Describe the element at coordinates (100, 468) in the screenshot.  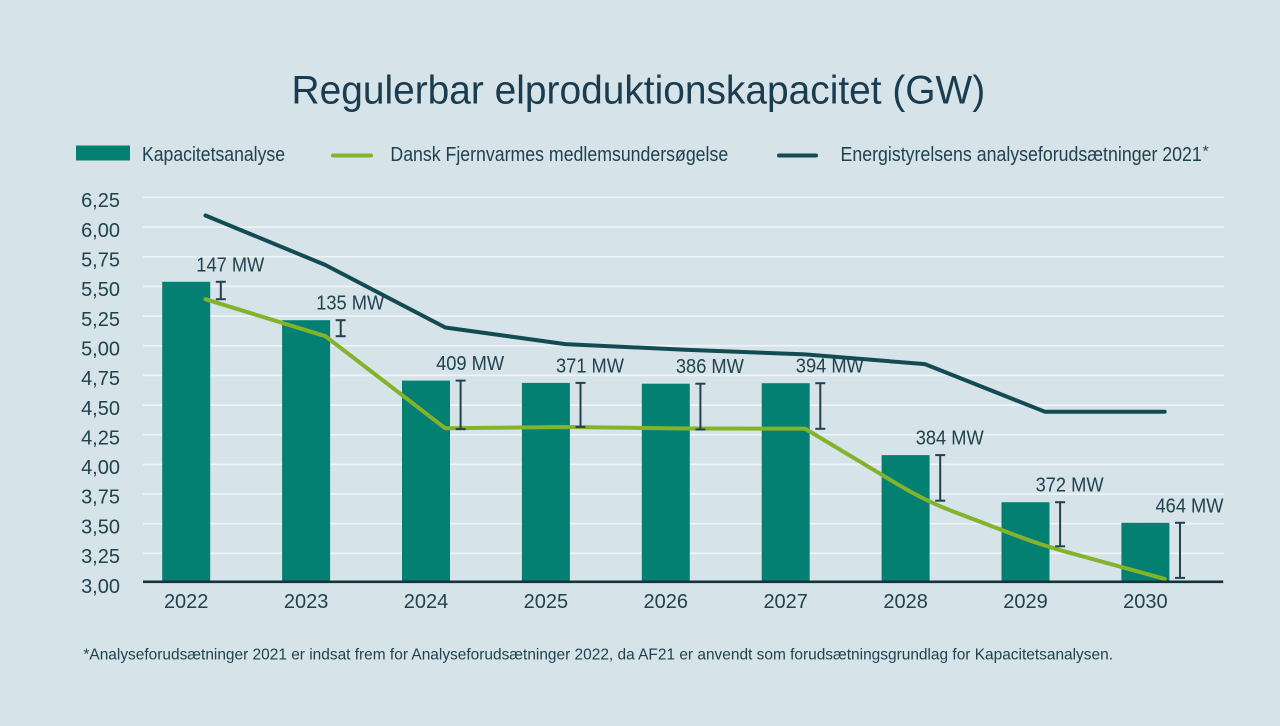
I see `svg-text: 4,00` at that location.